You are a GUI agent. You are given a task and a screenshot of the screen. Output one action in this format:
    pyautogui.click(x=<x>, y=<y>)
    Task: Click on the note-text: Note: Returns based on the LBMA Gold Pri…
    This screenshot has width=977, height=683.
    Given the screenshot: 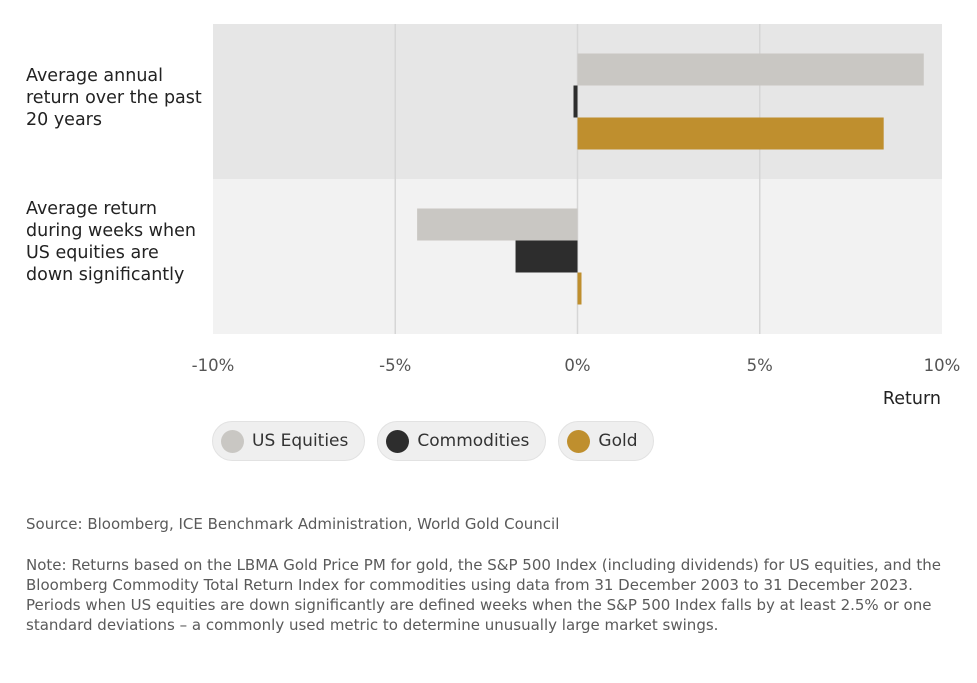 What is the action you would take?
    pyautogui.click(x=486, y=595)
    